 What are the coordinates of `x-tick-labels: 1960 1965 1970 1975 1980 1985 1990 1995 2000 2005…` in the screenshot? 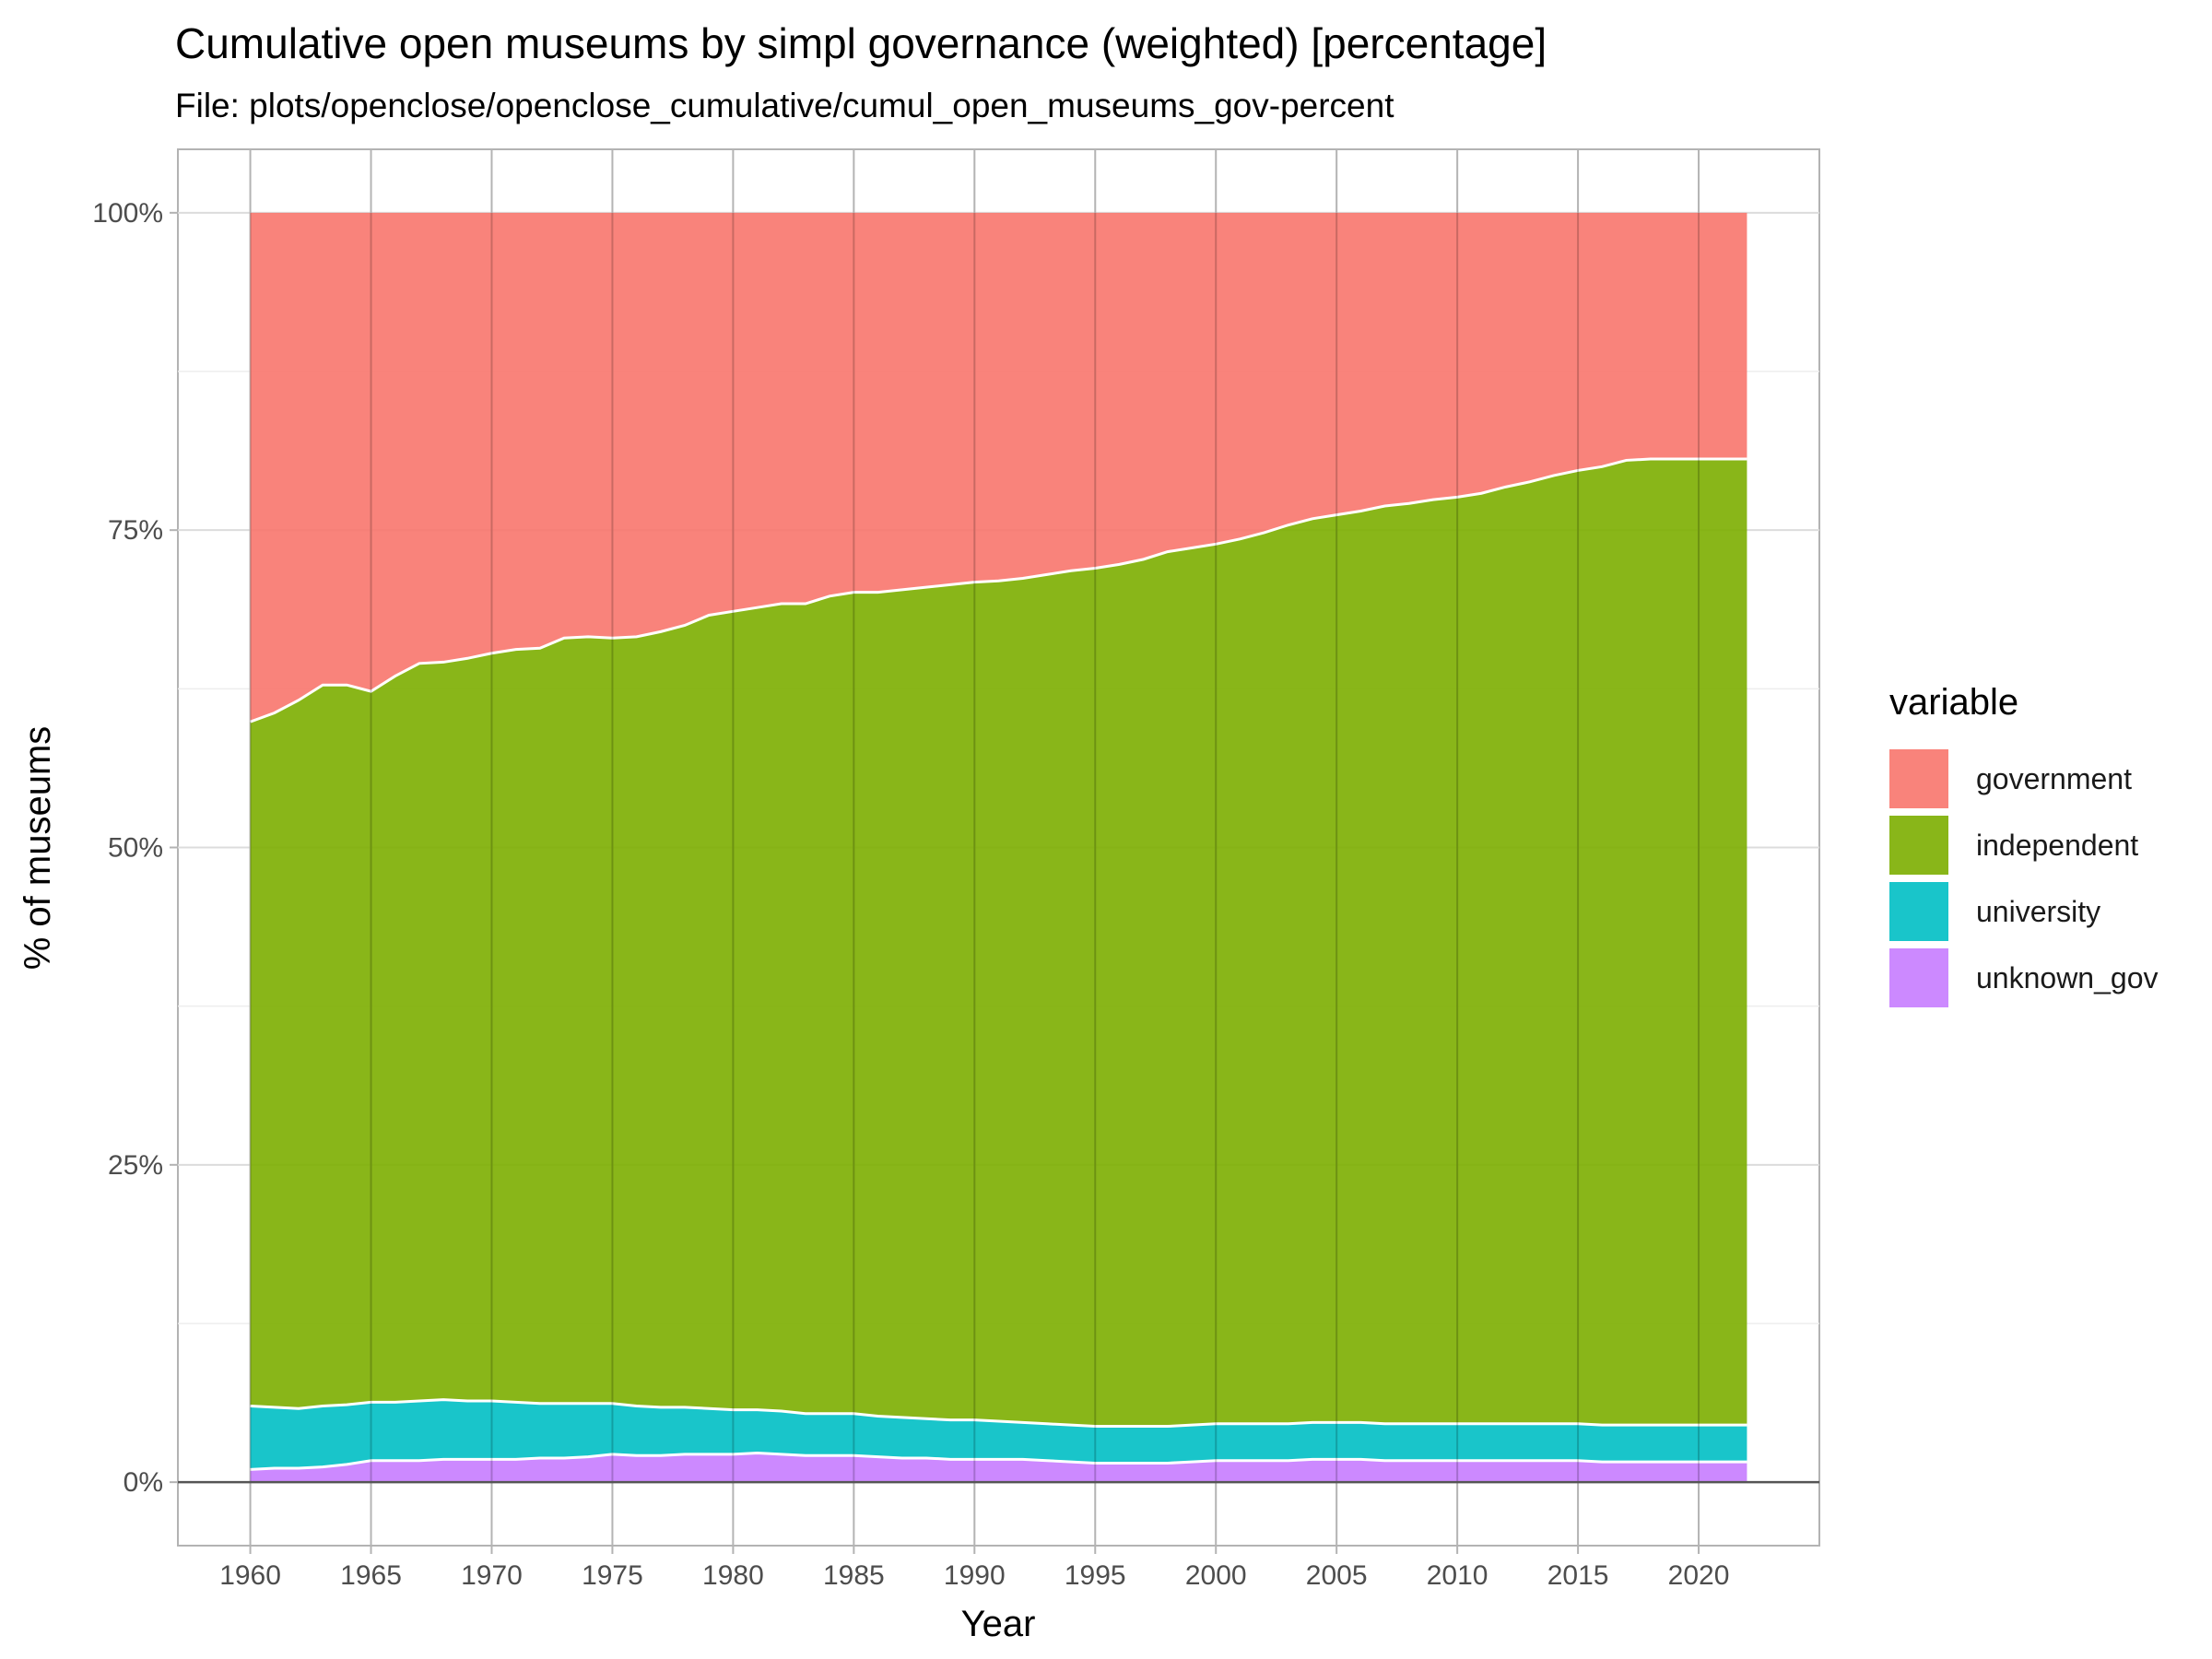 It's located at (974, 1575).